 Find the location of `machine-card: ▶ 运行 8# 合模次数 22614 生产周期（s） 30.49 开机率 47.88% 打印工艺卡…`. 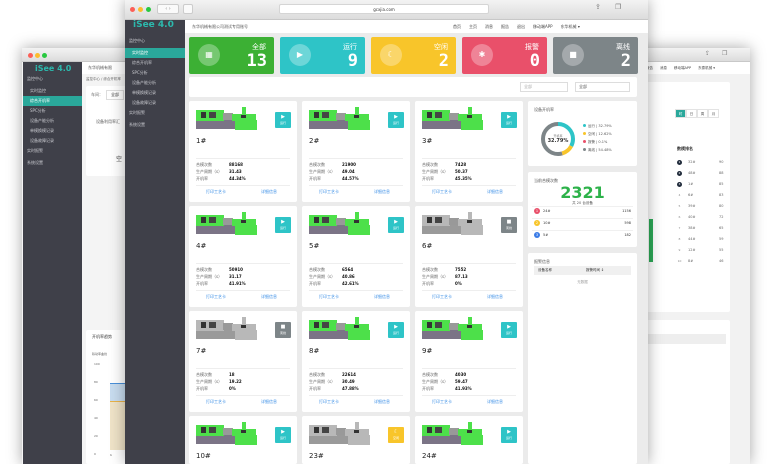

machine-card: ▶ 运行 8# 合模次数 22614 生产周期（s） 30.49 开机率 47.88% 打印工艺卡… is located at coordinates (356, 361).